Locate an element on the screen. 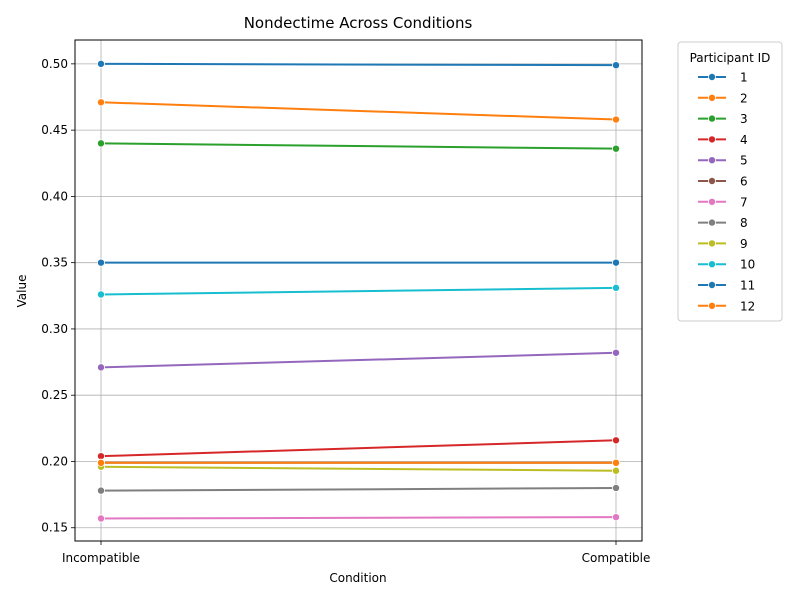  x-axis-label: Condition is located at coordinates (357, 578).